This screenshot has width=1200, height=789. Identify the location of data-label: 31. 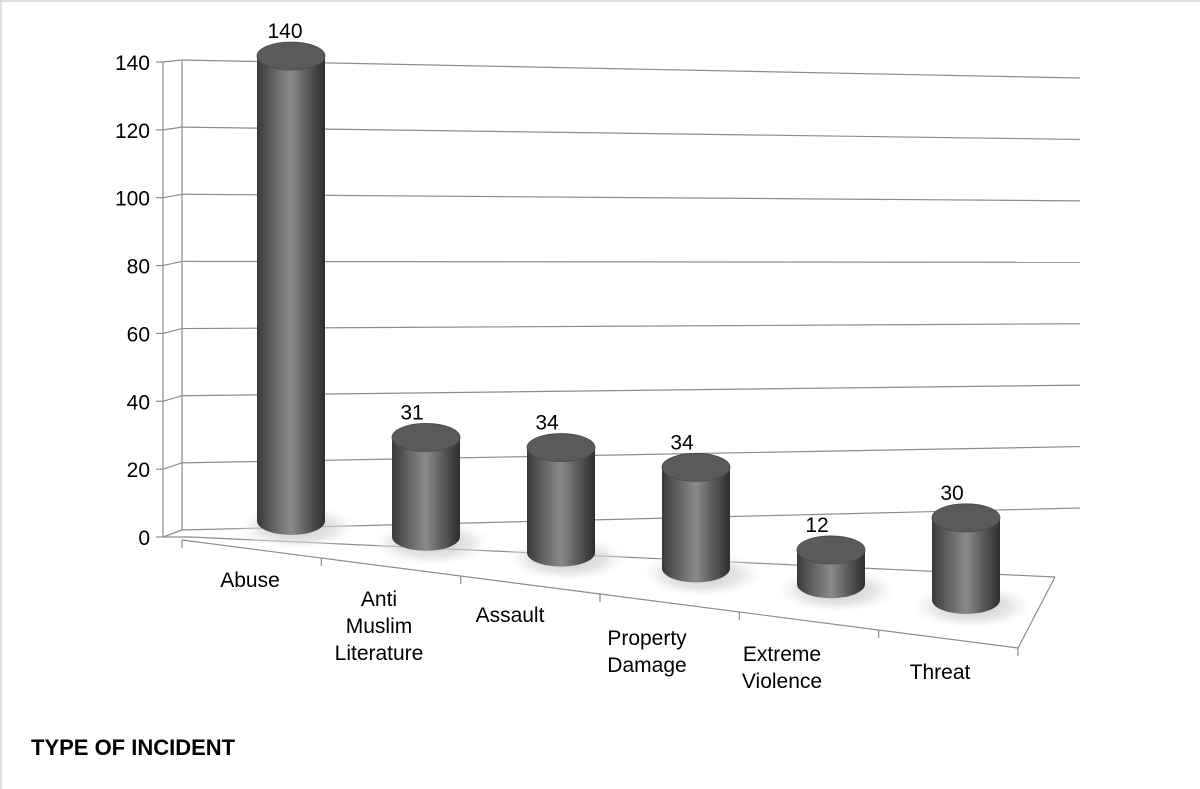
(411, 412).